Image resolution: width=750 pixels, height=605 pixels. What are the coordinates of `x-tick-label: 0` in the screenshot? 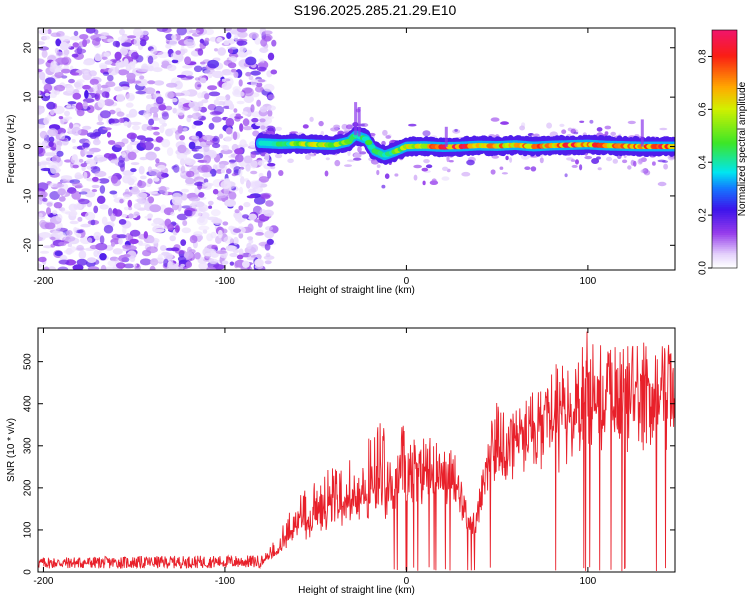 It's located at (407, 281).